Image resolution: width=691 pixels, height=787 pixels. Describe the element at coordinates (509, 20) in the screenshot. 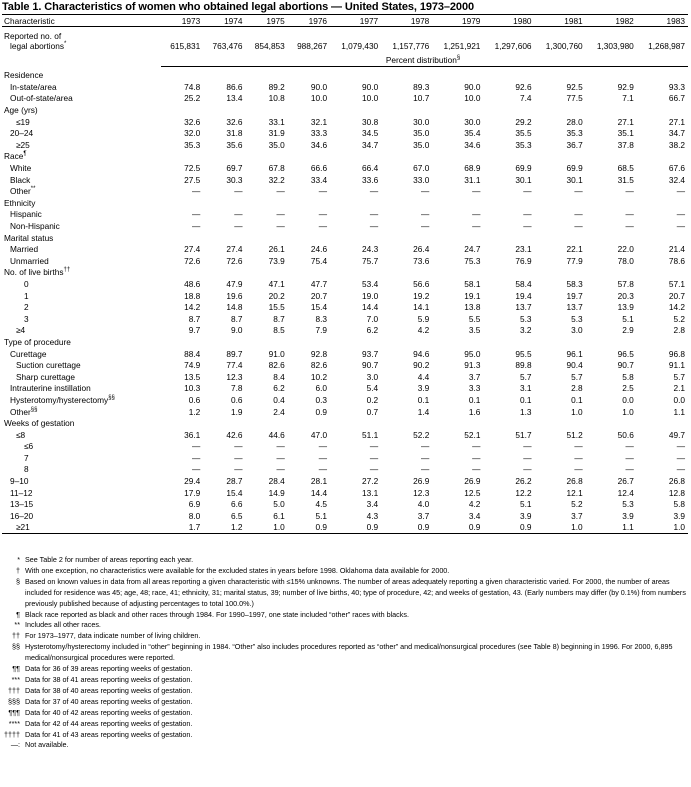

I see `header-year: 1980` at that location.